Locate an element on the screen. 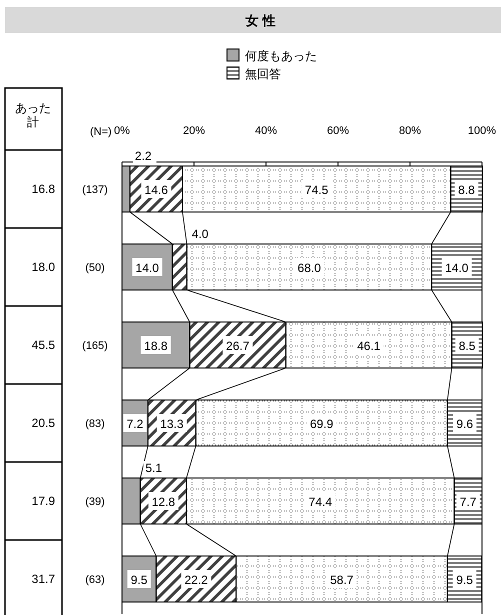 The image size is (501, 615). data-label: 8.5 is located at coordinates (467, 346).